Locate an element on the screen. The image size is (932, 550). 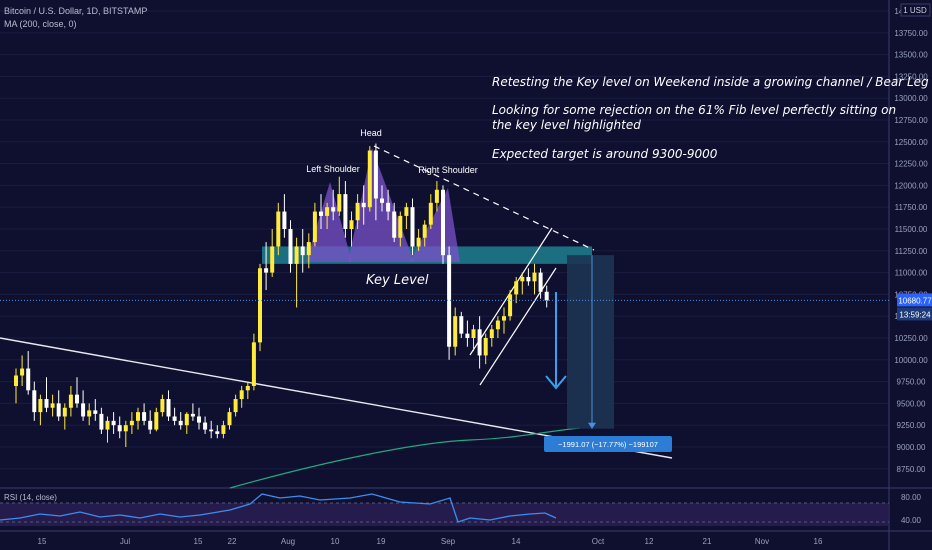
price-tick-label: 11750.00 is located at coordinates (911, 207).